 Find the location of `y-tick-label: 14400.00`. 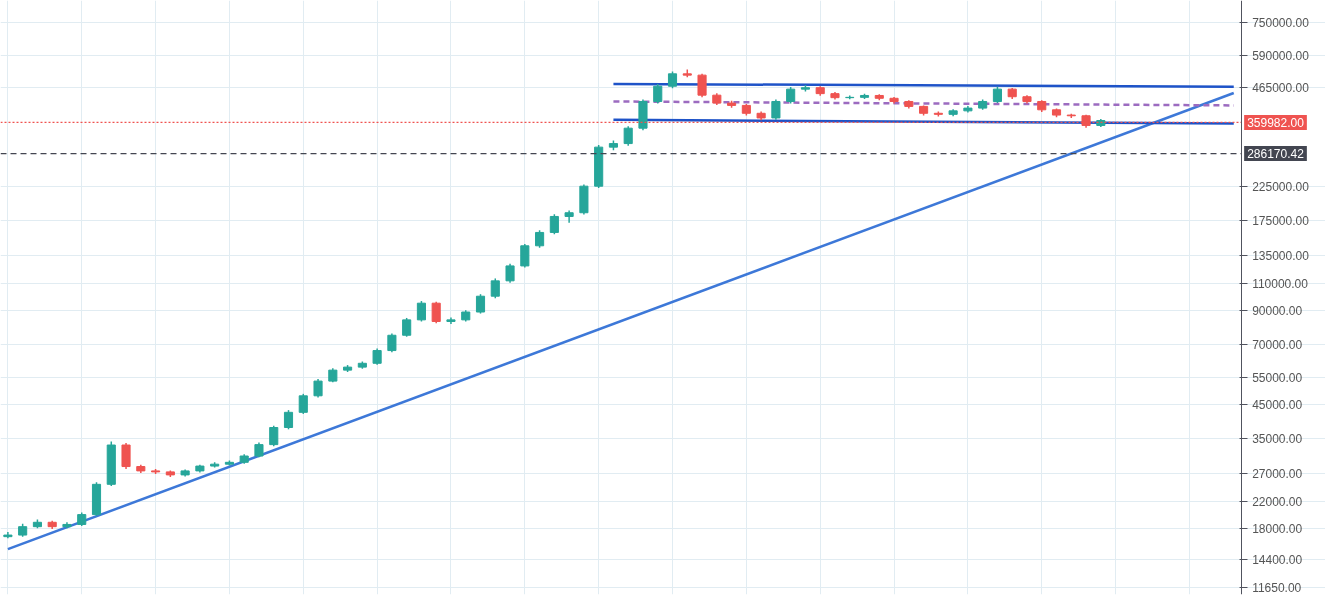

y-tick-label: 14400.00 is located at coordinates (1277, 559).